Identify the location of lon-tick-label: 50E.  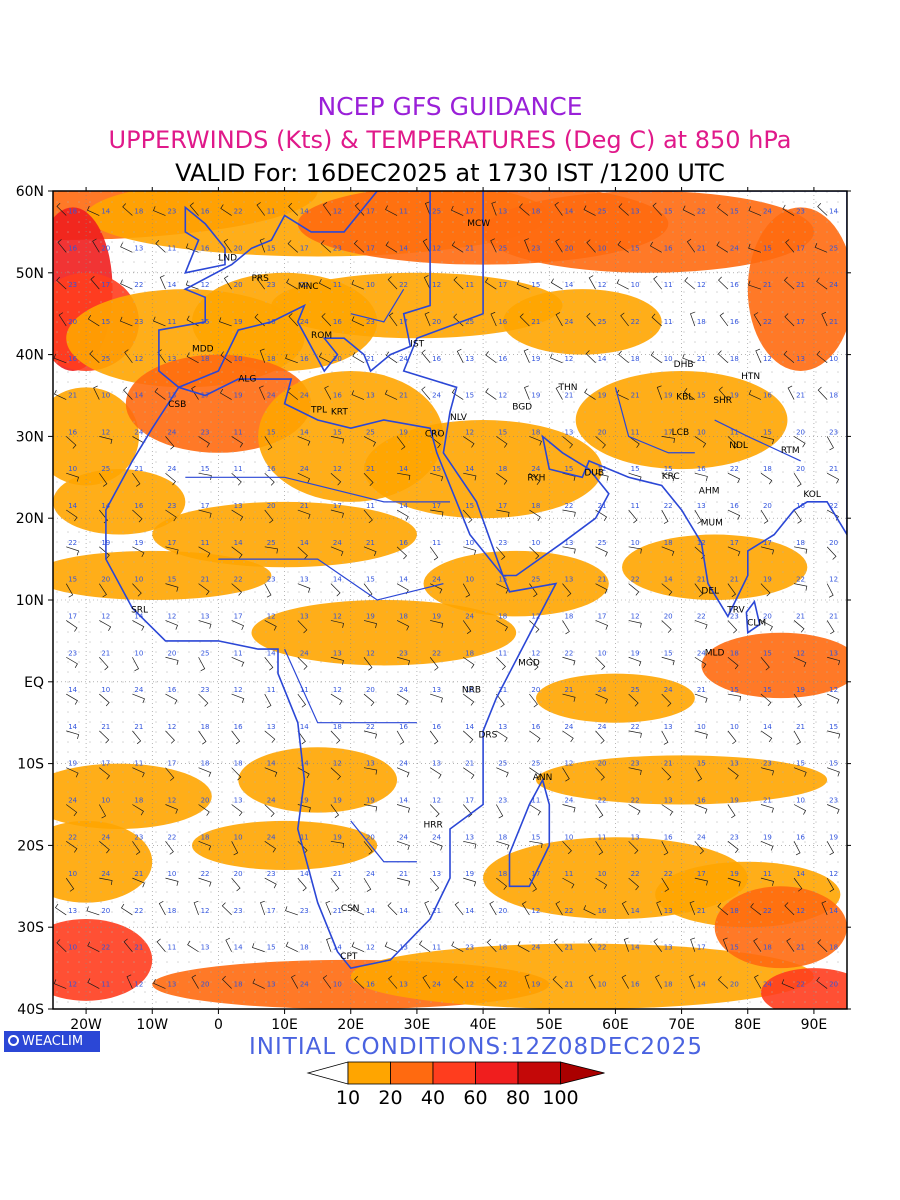
(549, 1025).